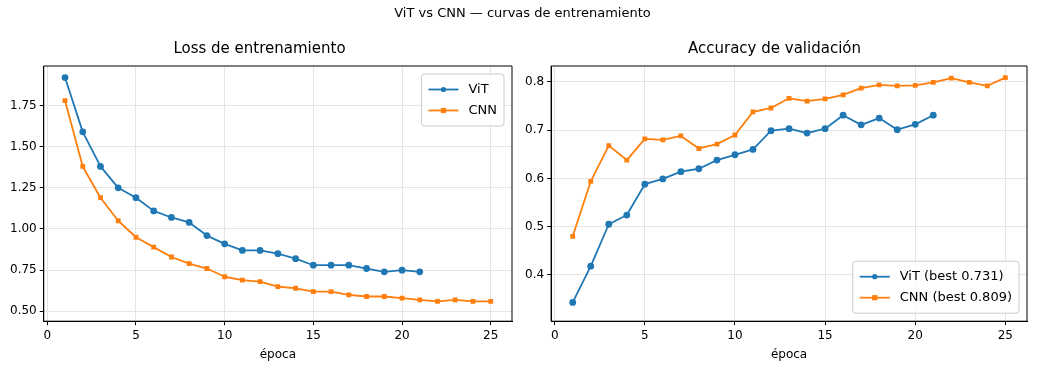  What do you see at coordinates (23, 104) in the screenshot?
I see `y-tick-label: 1.75` at bounding box center [23, 104].